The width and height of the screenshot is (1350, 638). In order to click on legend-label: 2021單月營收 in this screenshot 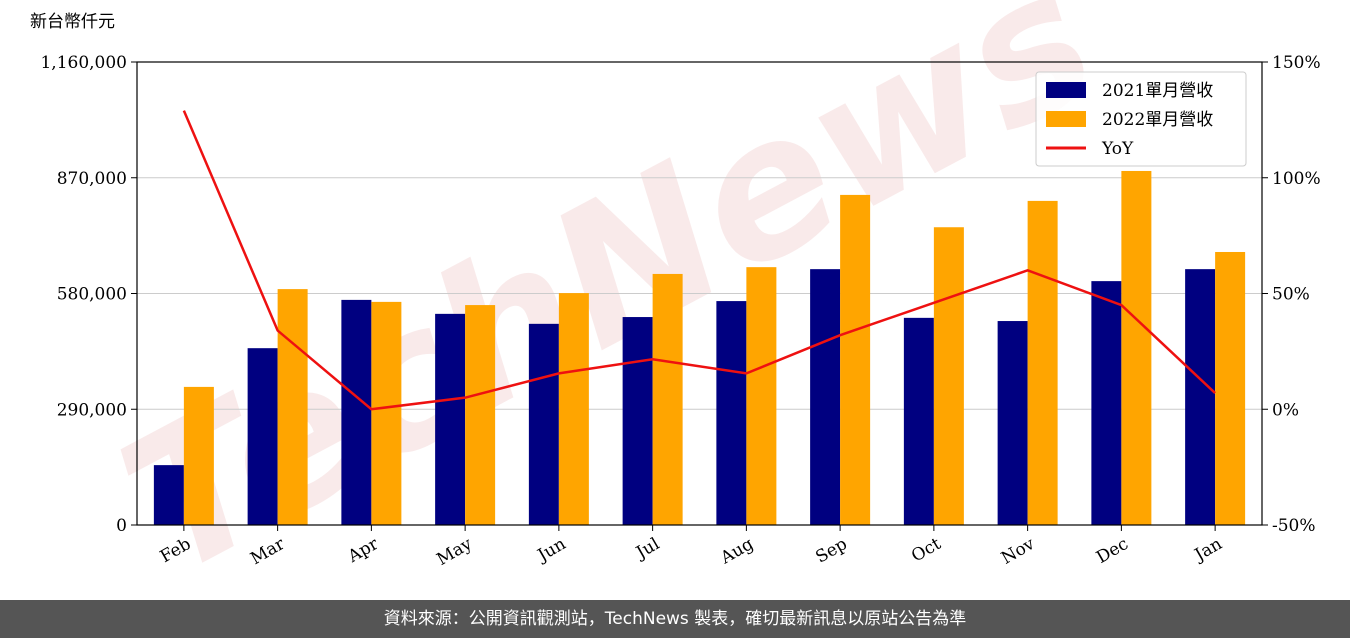, I will do `click(1157, 91)`.